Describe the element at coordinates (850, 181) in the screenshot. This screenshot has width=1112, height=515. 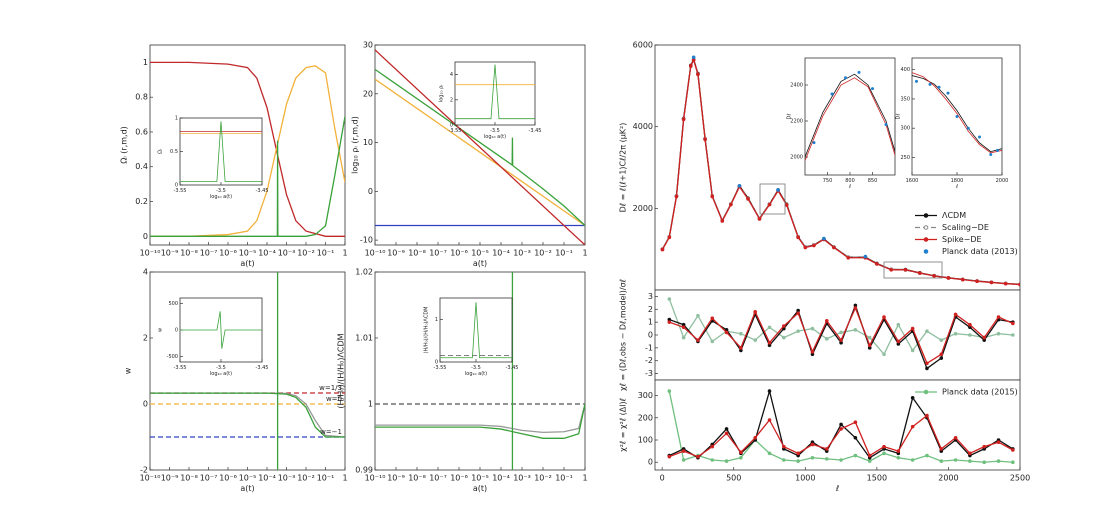
I see `x-tick-label: 800` at that location.